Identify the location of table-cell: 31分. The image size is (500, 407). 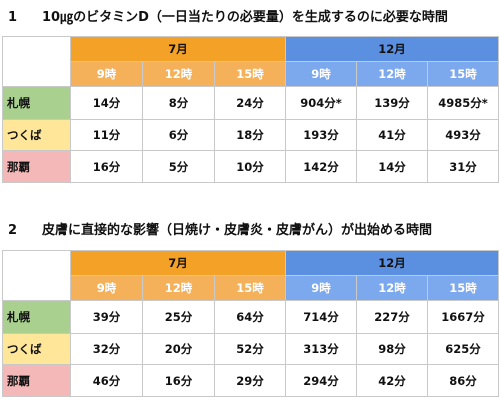
(463, 166).